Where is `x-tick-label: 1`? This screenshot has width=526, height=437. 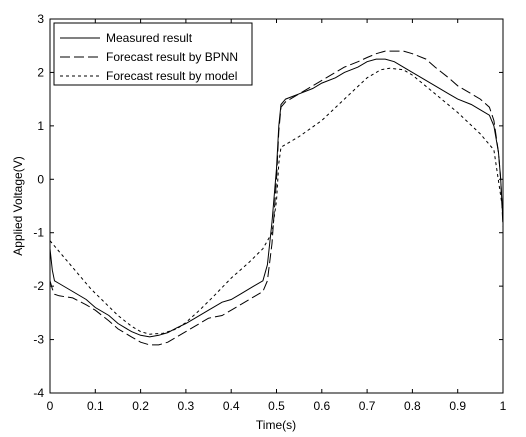
x-tick-label: 1 is located at coordinates (503, 406).